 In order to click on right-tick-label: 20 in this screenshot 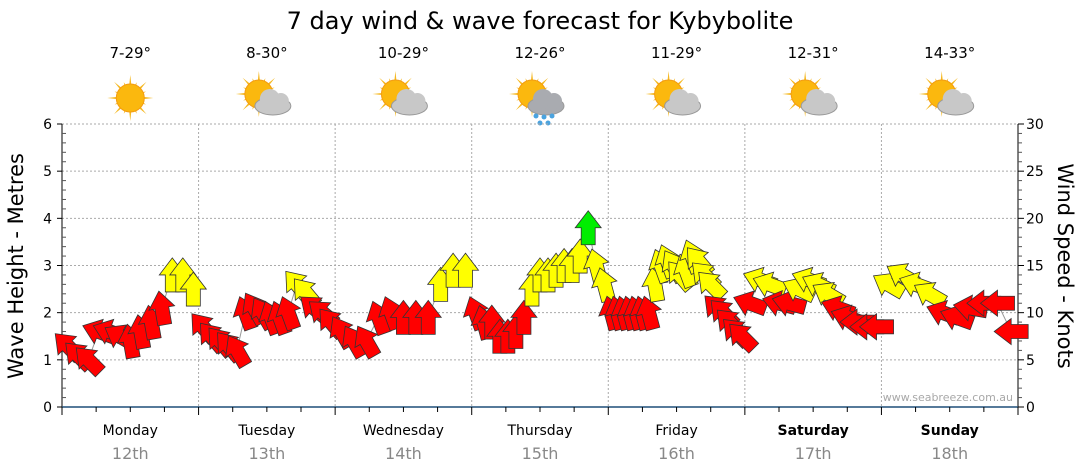, I will do `click(1035, 219)`.